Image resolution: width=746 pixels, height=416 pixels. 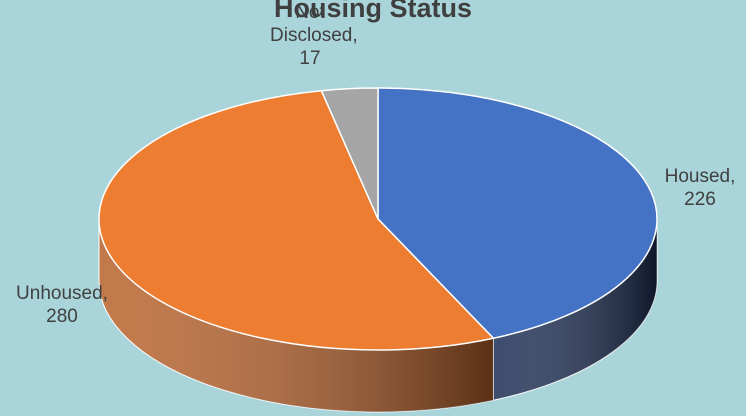 I want to click on data-label: Not Disclosed17, so click(x=314, y=35).